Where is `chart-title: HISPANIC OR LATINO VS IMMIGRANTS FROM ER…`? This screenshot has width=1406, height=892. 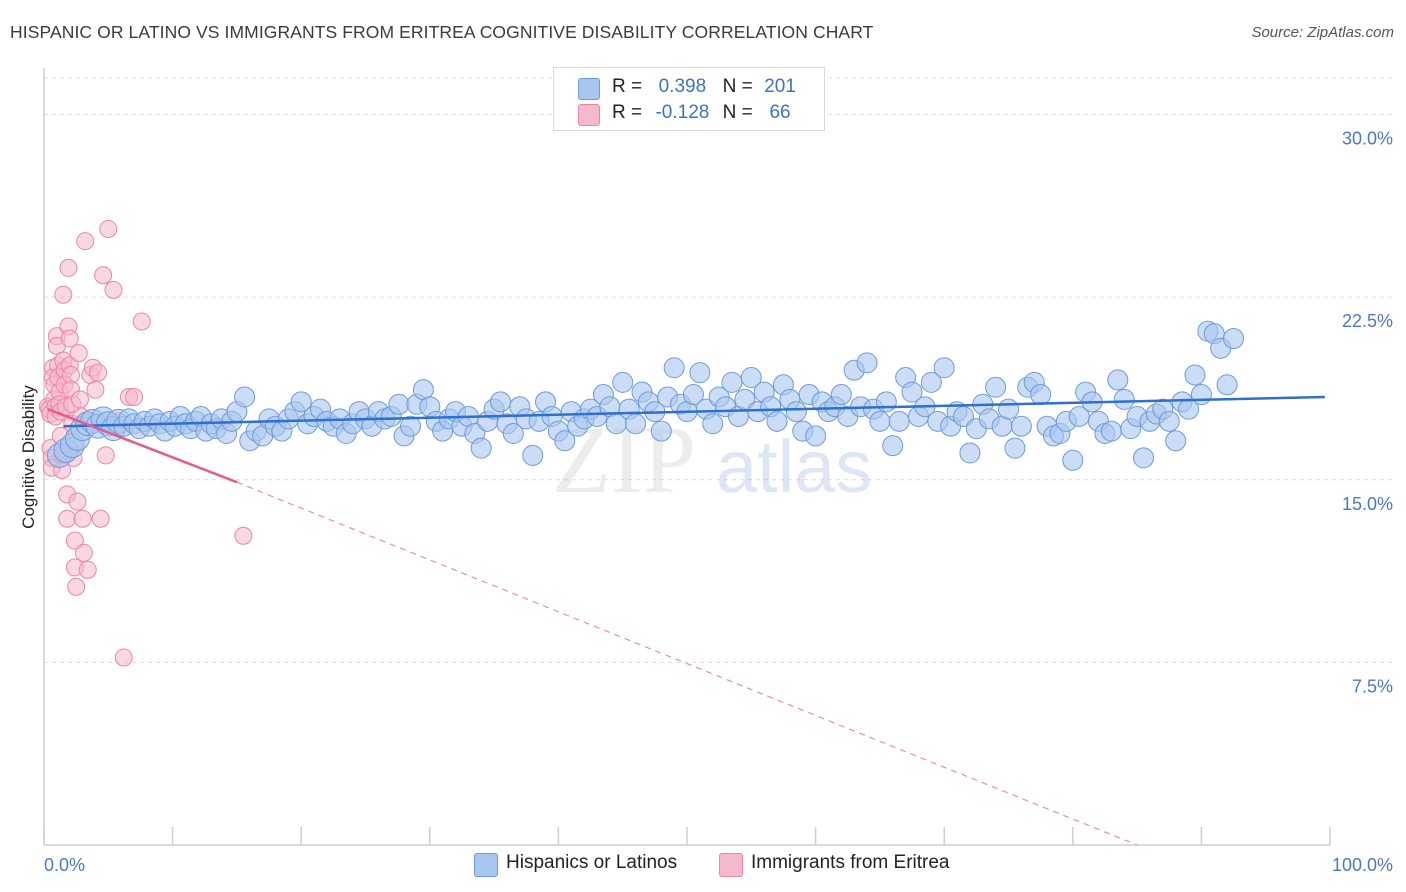
chart-title: HISPANIC OR LATINO VS IMMIGRANTS FROM ER… is located at coordinates (442, 32).